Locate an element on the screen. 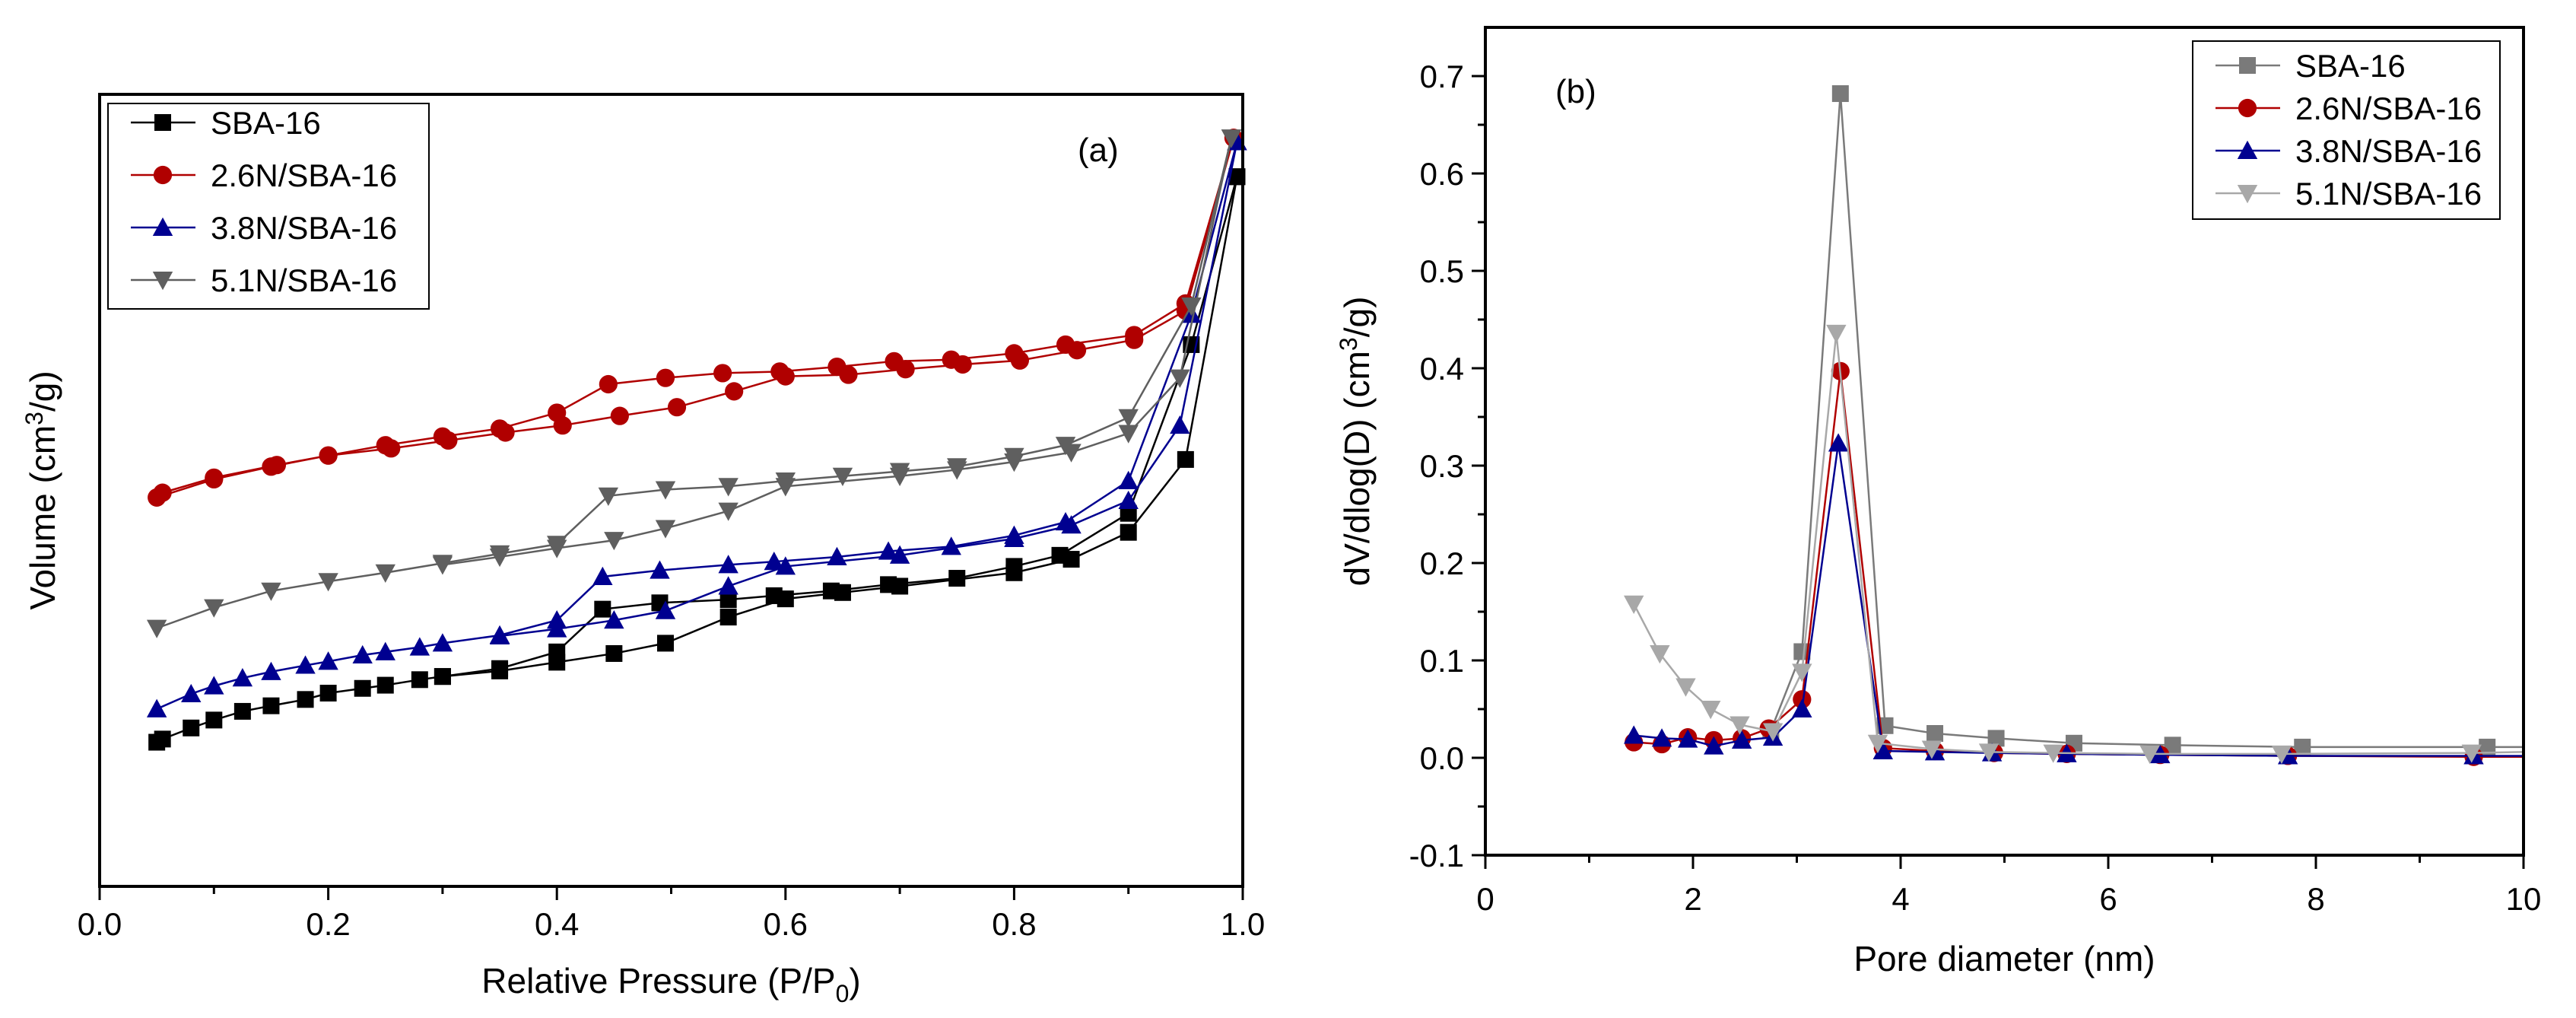 This screenshot has width=2576, height=1018. x-axis-title: Relative Pressure (P/P0) is located at coordinates (670, 984).